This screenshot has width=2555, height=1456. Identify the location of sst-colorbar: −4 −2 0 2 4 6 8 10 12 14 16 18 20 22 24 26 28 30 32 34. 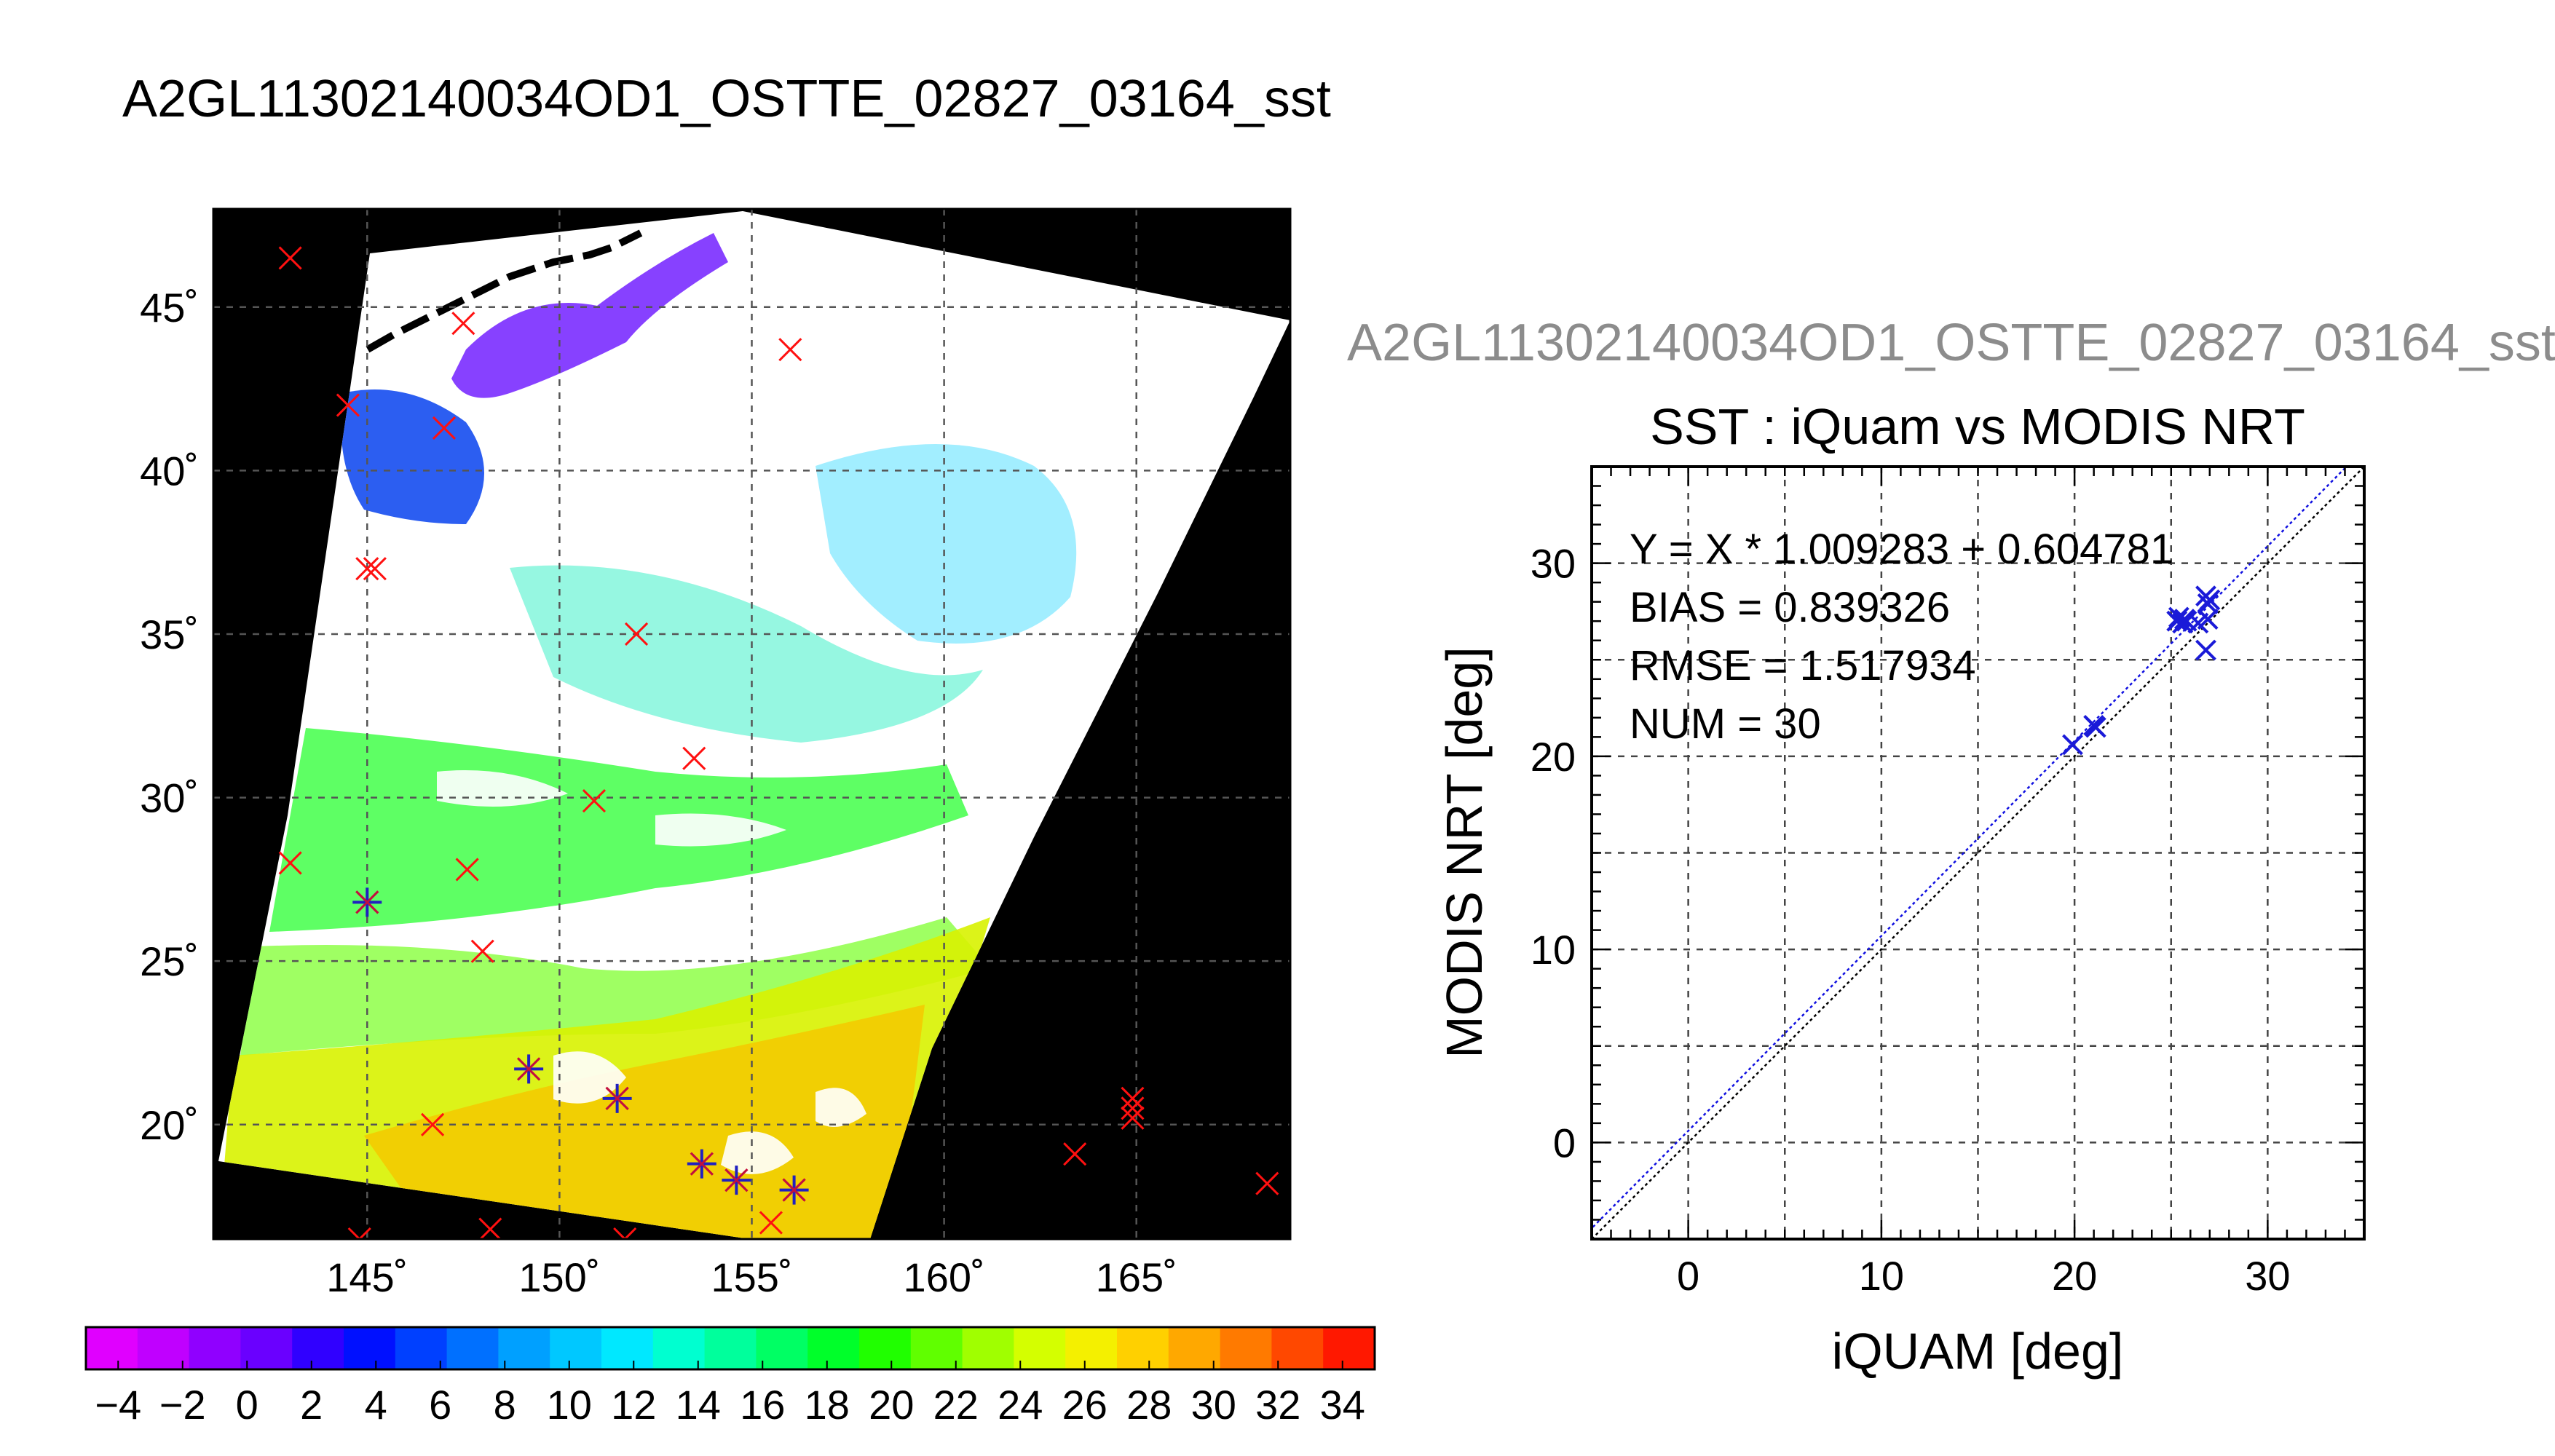
(730, 1377).